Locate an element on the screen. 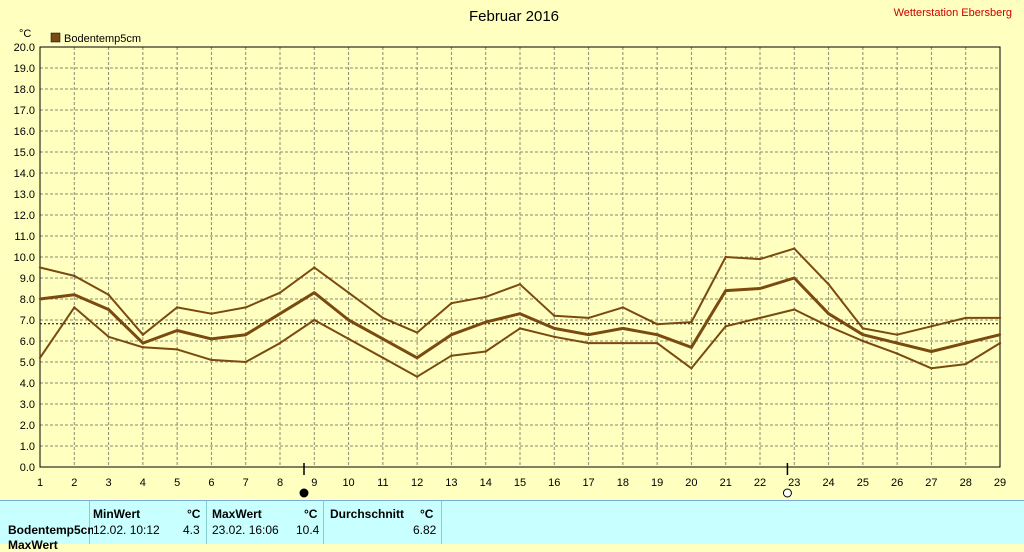 The image size is (1024, 552). y-tick-label: 8.0 is located at coordinates (27, 300).